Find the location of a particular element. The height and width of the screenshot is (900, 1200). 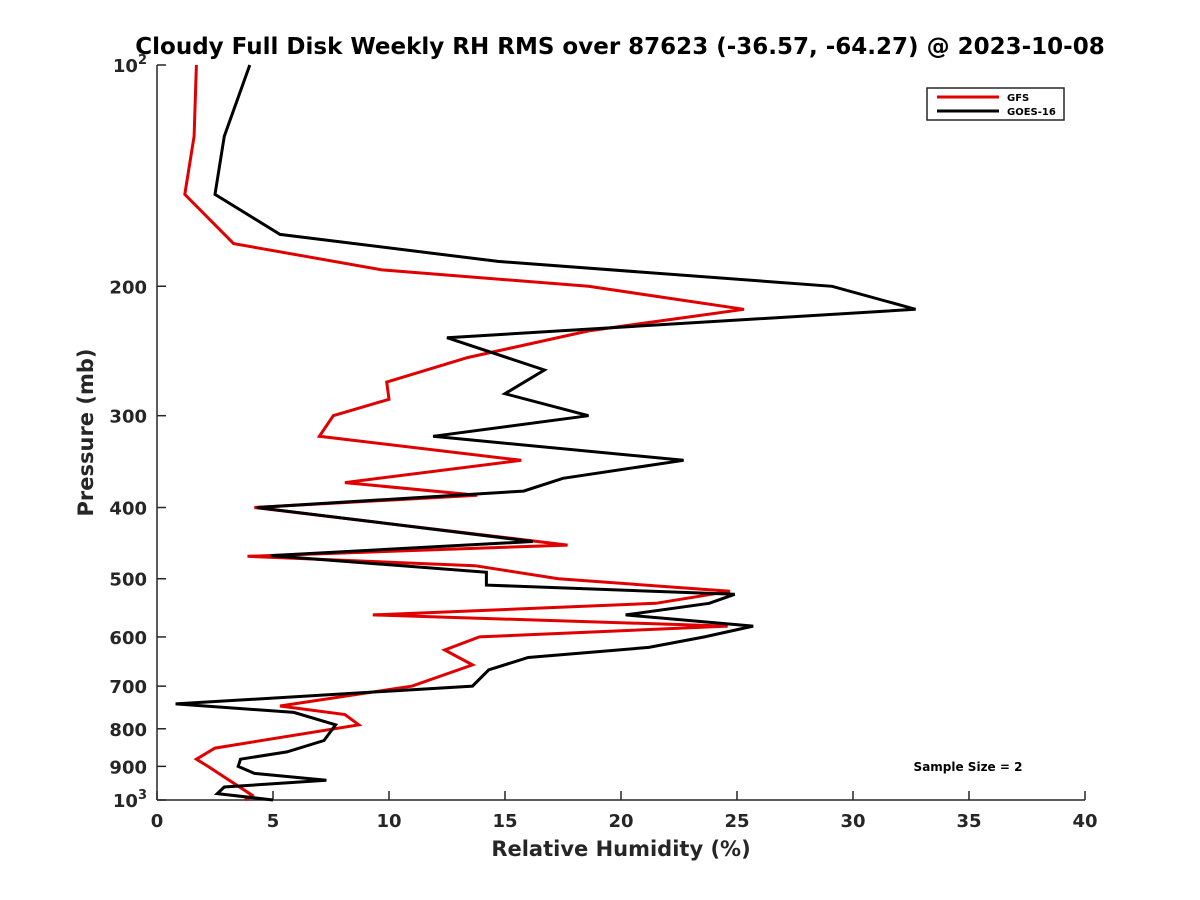

x-tick-label: 15 is located at coordinates (504, 821).